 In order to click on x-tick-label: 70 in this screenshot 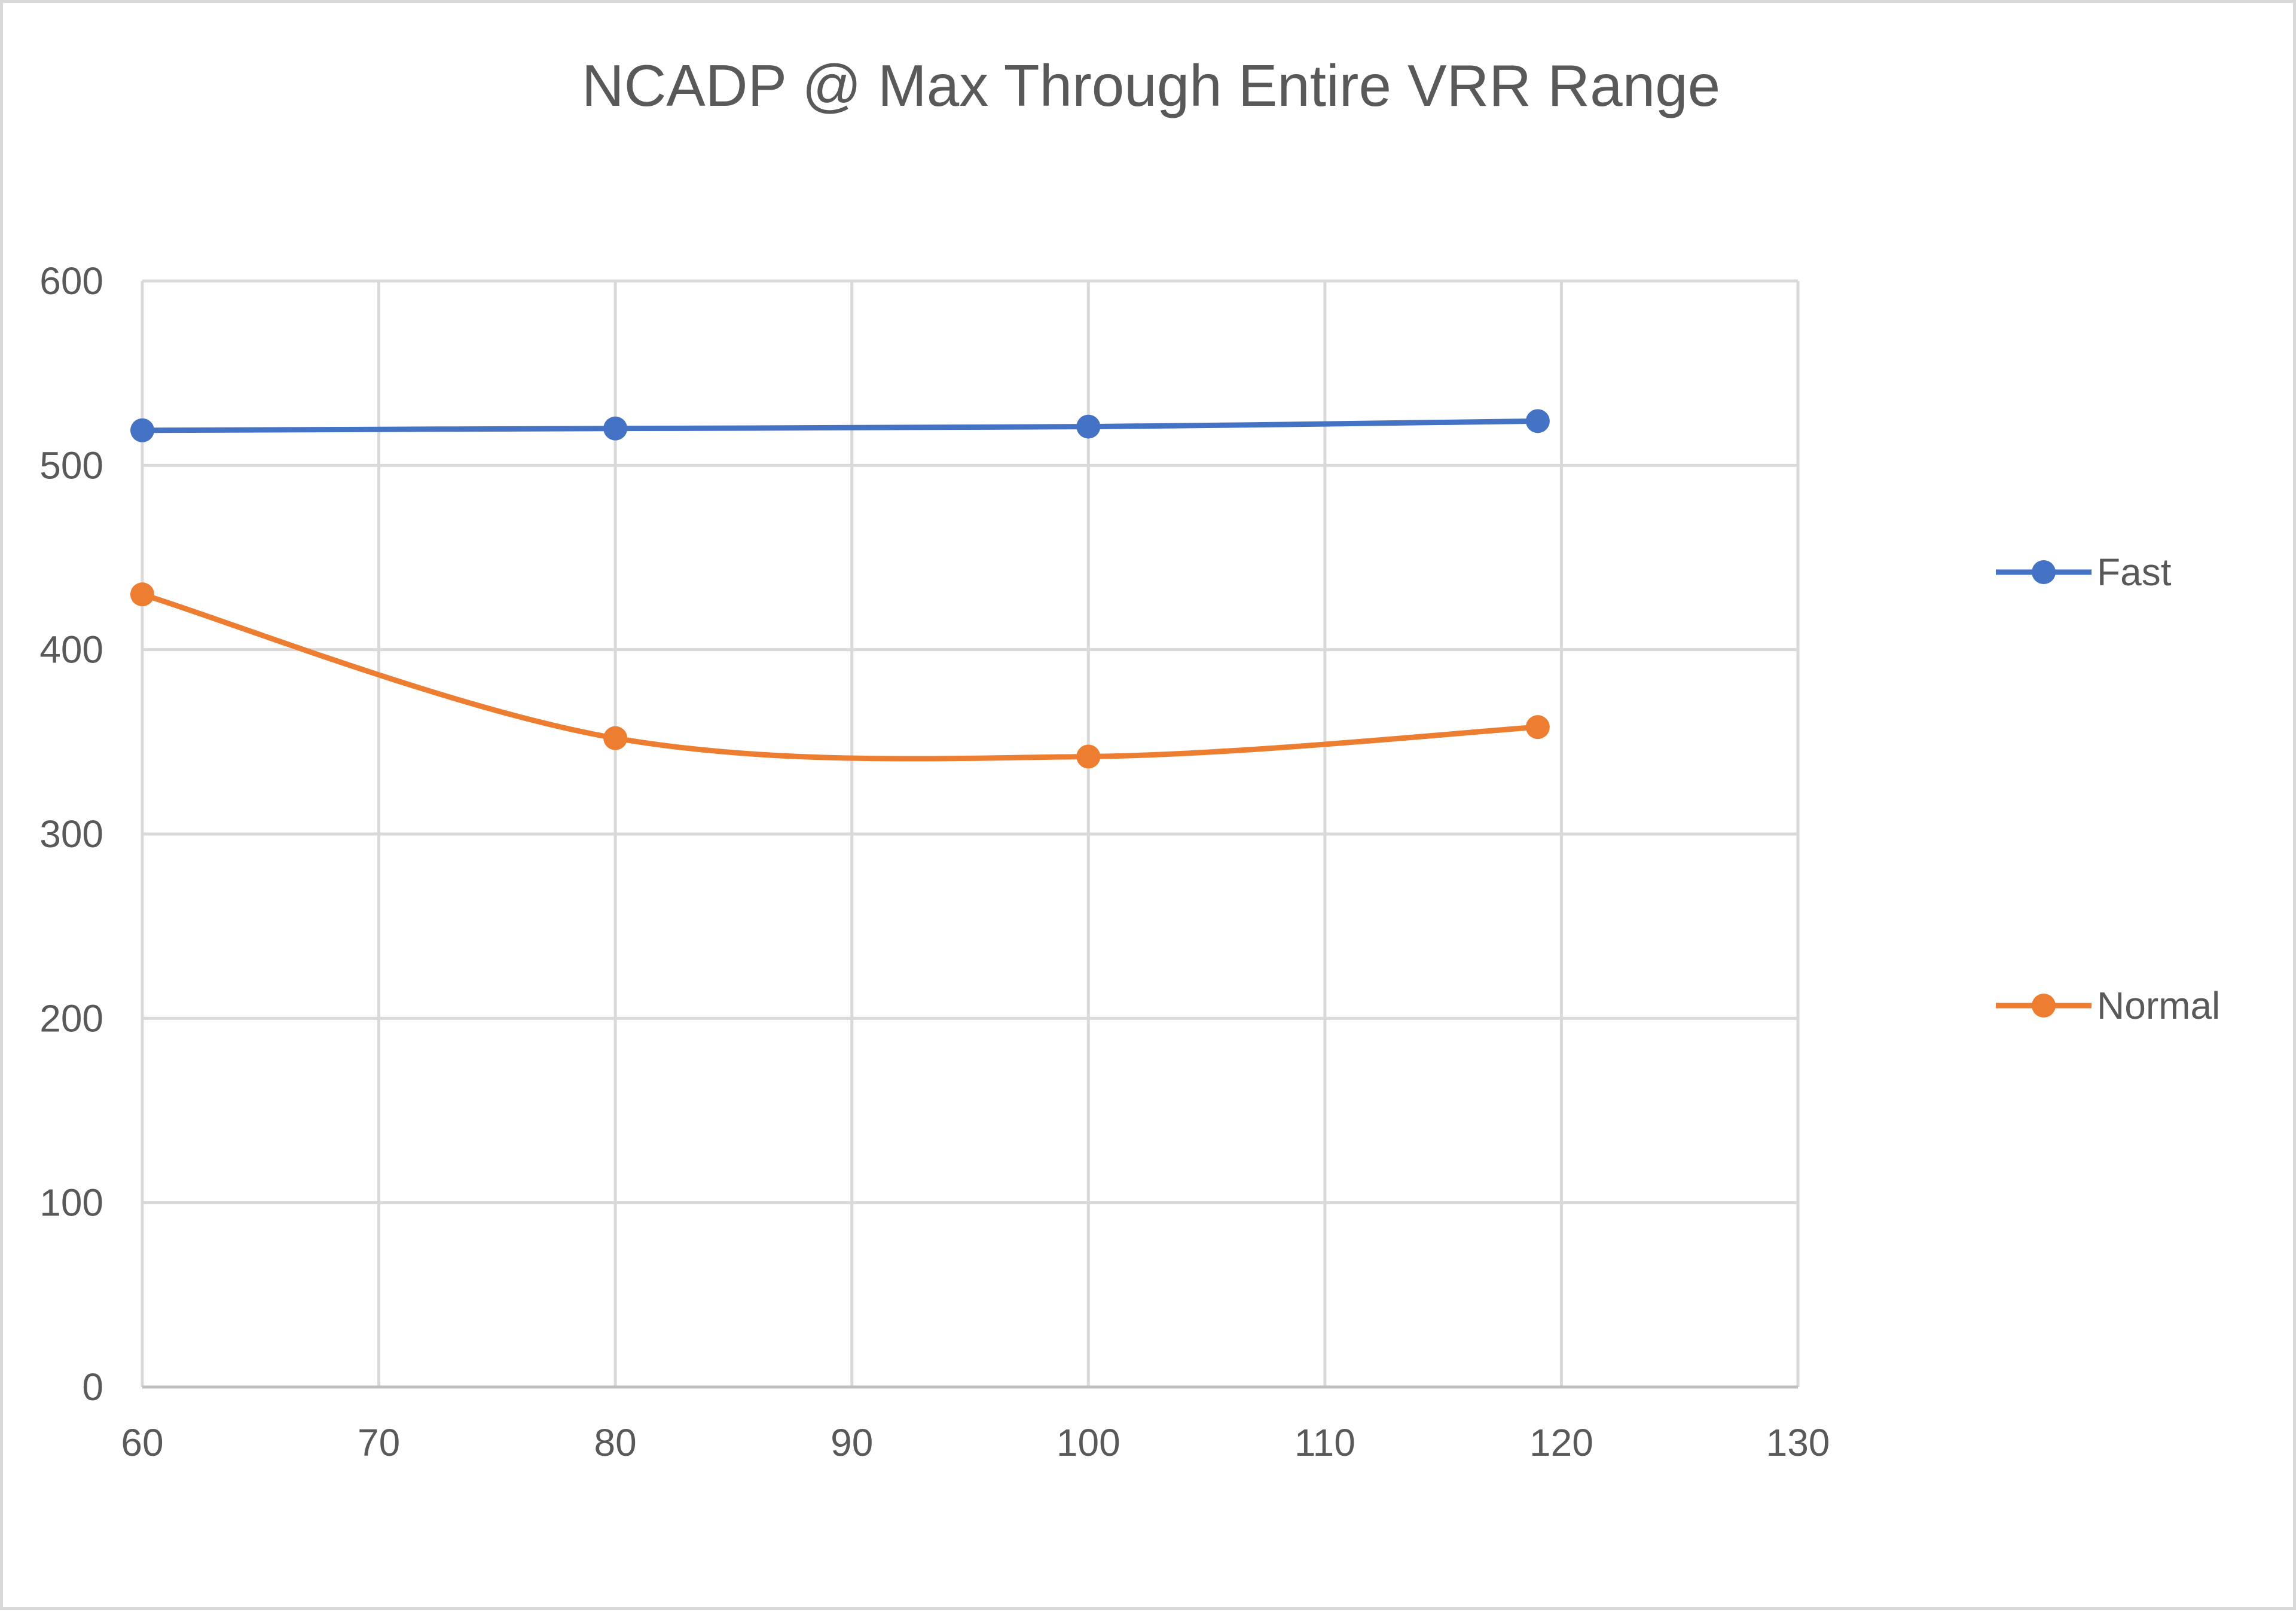, I will do `click(379, 1443)`.